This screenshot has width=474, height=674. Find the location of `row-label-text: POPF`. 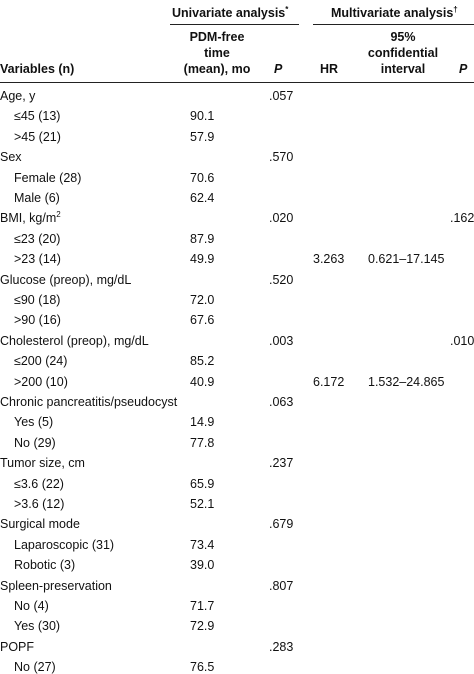

row-label-text: POPF is located at coordinates (17, 647).